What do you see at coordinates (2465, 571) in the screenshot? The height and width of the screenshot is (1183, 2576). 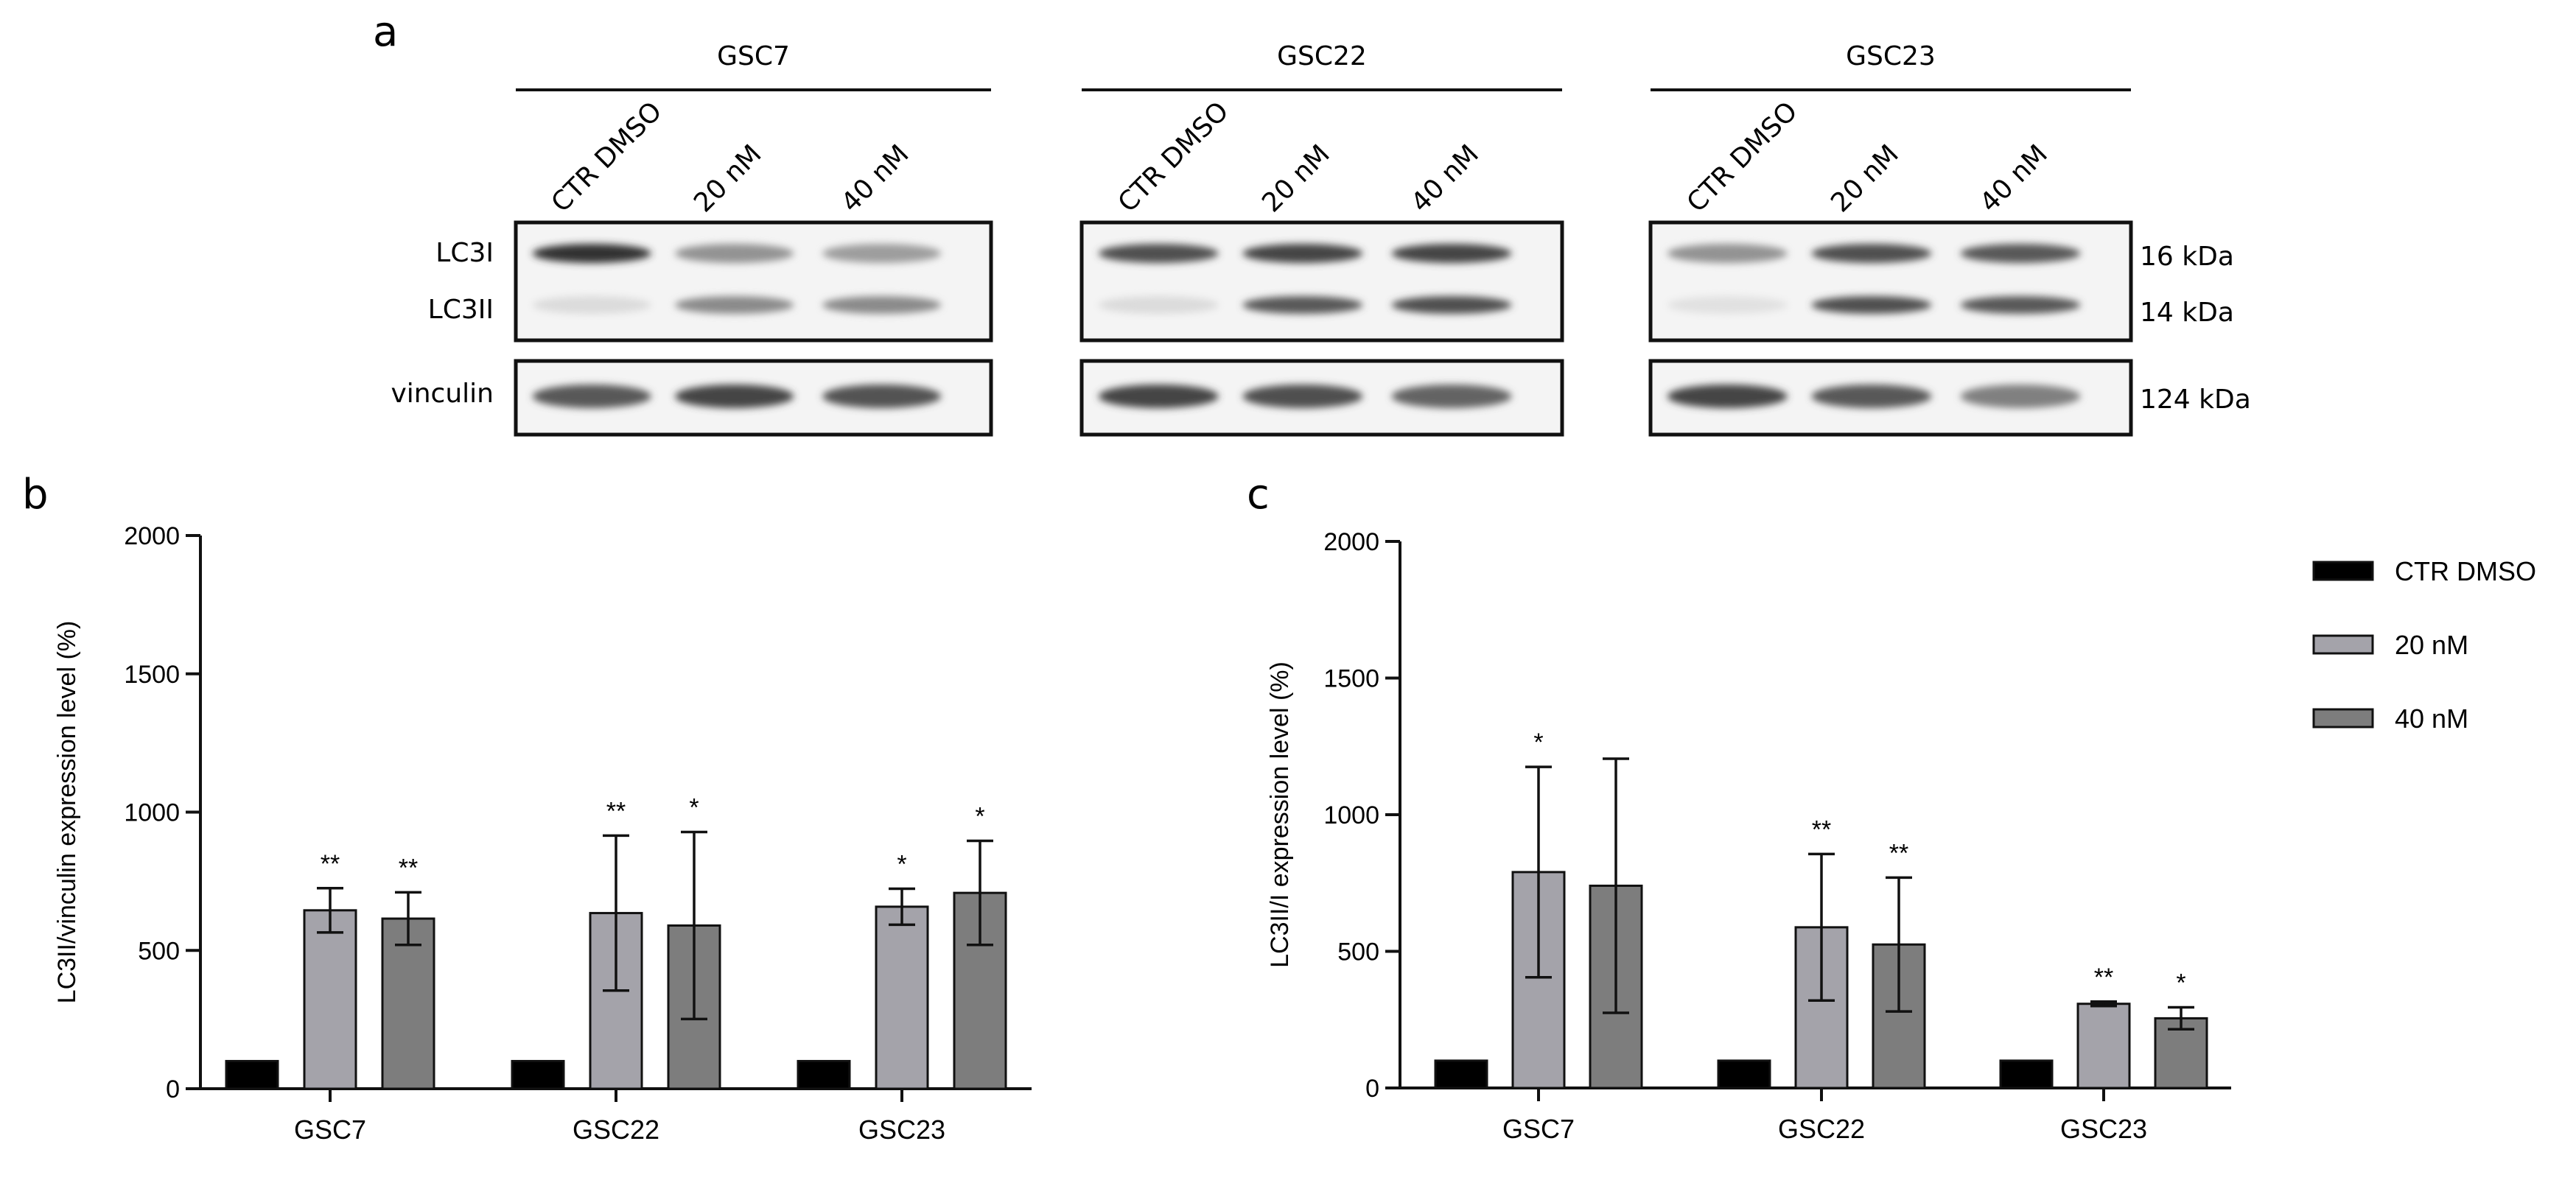 I see `legend-label: CTR DMSO` at bounding box center [2465, 571].